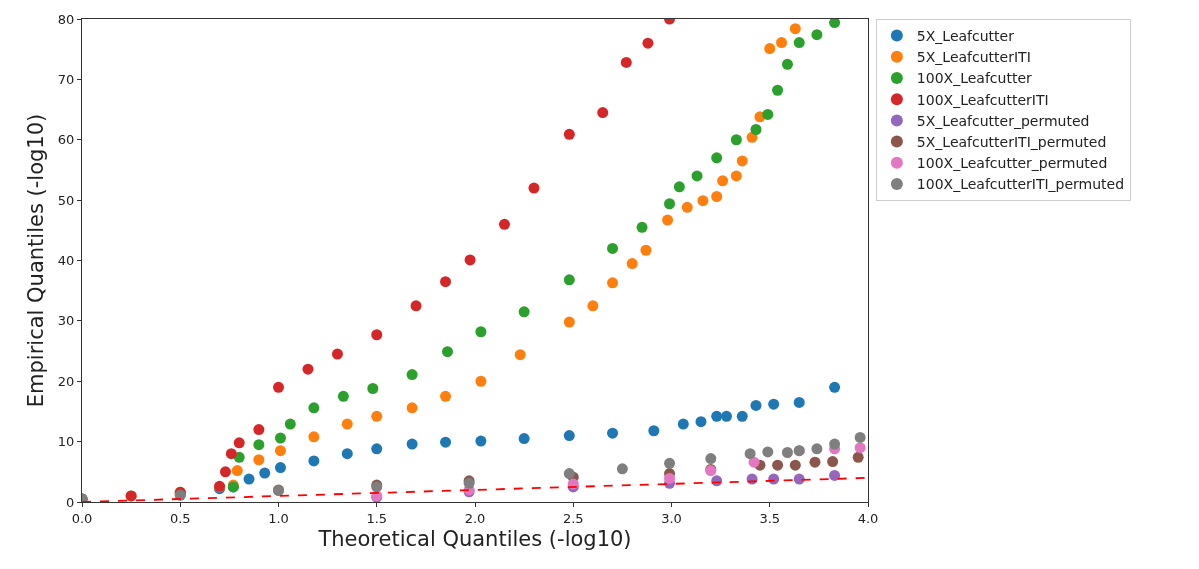 Image resolution: width=1199 pixels, height=569 pixels. I want to click on x-tick-label: 2.0, so click(475, 518).